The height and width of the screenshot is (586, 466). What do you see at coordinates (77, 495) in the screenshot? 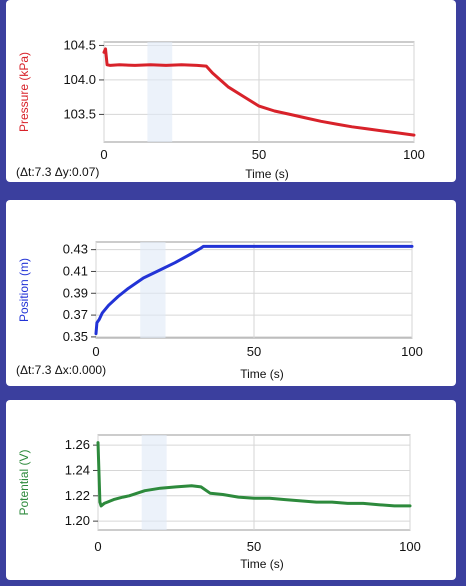
I see `y-tick-label: 1.22` at bounding box center [77, 495].